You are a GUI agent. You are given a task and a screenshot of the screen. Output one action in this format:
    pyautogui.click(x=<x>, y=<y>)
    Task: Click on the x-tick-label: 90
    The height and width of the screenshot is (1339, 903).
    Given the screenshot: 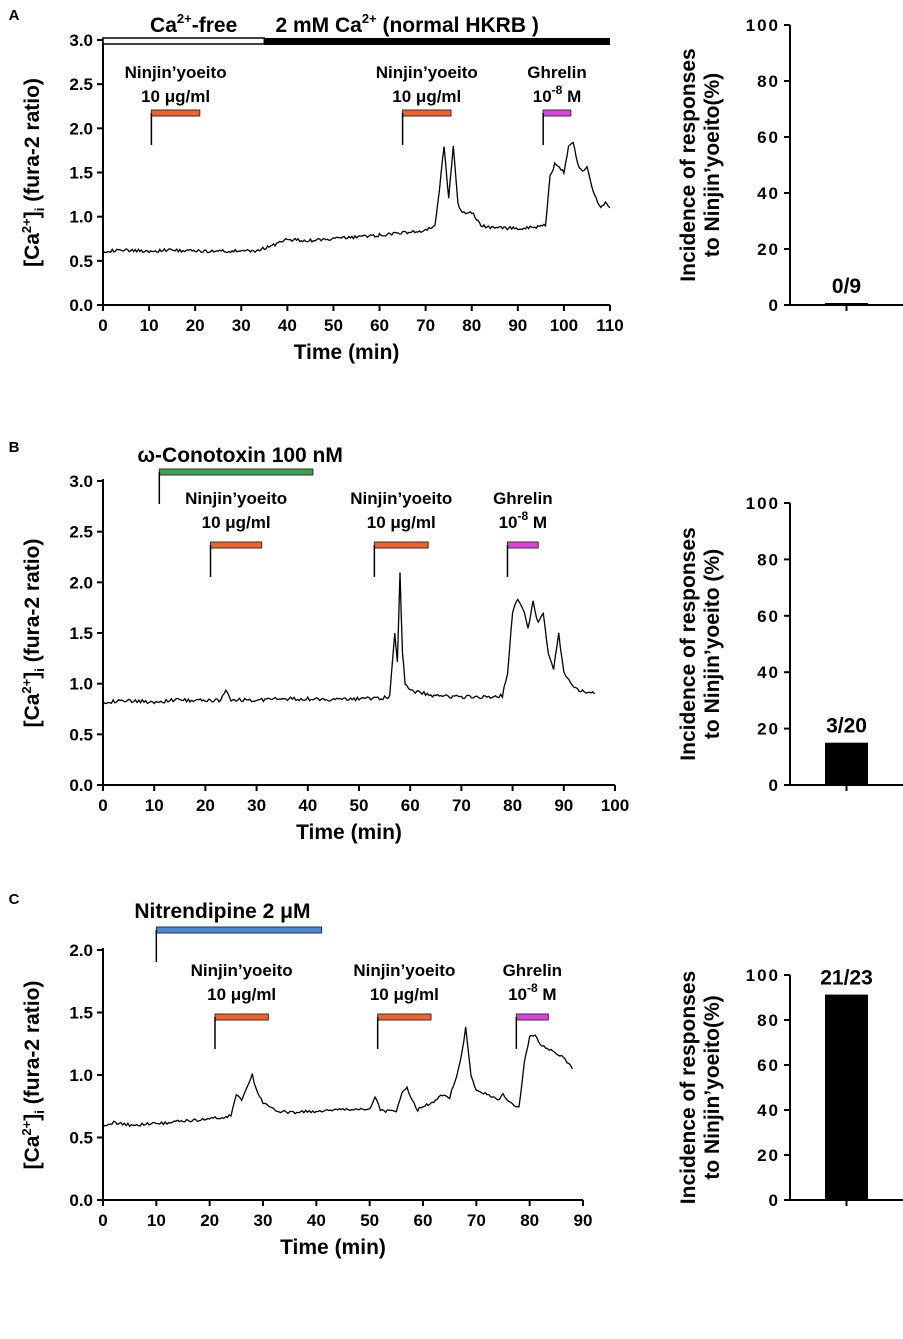 What is the action you would take?
    pyautogui.click(x=583, y=1220)
    